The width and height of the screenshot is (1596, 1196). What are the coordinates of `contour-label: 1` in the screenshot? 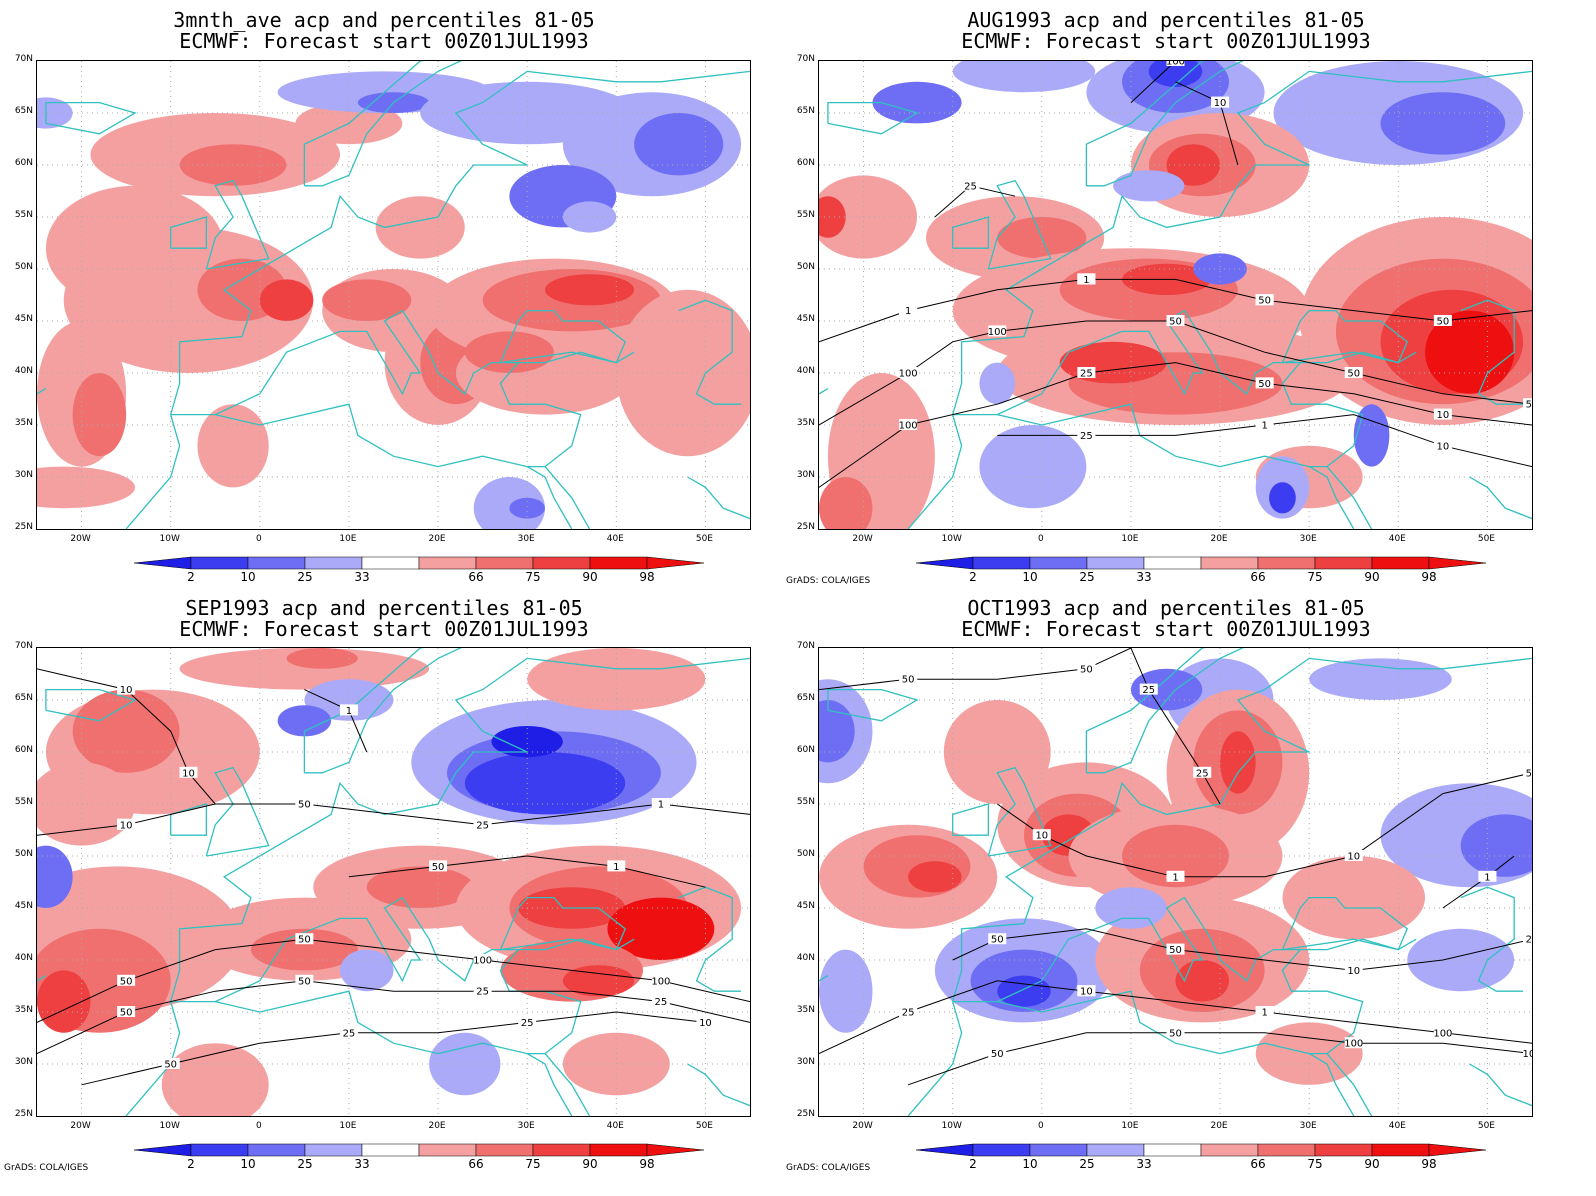 It's located at (1264, 425).